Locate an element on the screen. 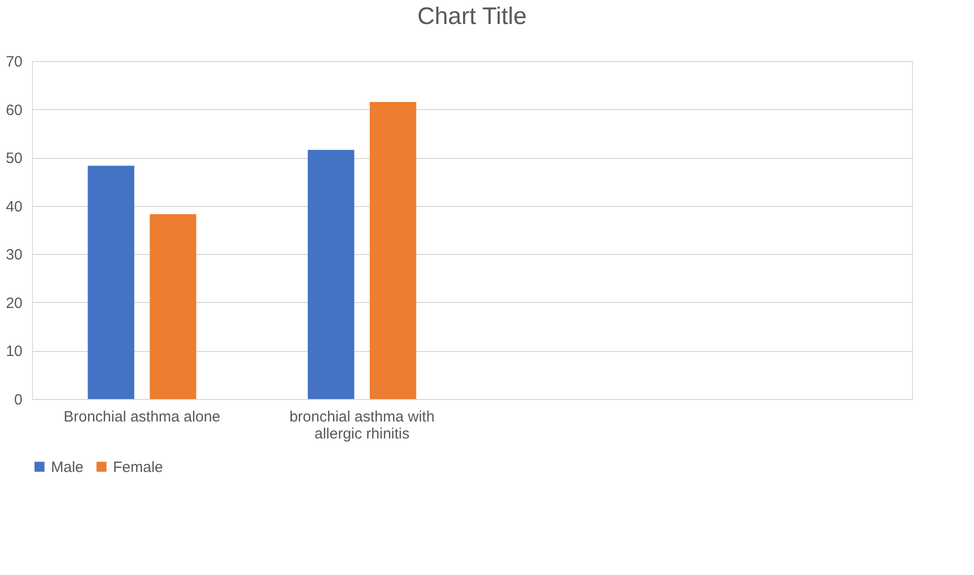 The width and height of the screenshot is (974, 575). y-tick-label: 0 is located at coordinates (18, 400).